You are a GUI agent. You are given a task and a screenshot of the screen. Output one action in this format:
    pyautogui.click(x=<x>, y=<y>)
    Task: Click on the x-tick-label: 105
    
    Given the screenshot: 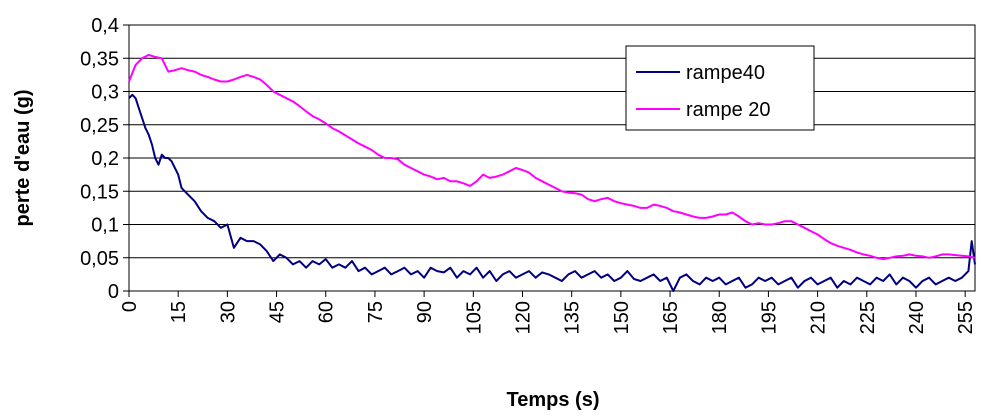 What is the action you would take?
    pyautogui.click(x=474, y=317)
    